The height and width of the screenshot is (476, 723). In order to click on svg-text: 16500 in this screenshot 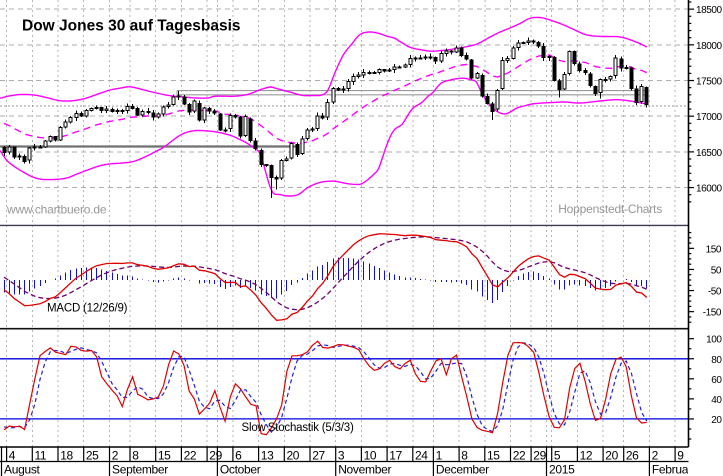, I will do `click(709, 153)`.